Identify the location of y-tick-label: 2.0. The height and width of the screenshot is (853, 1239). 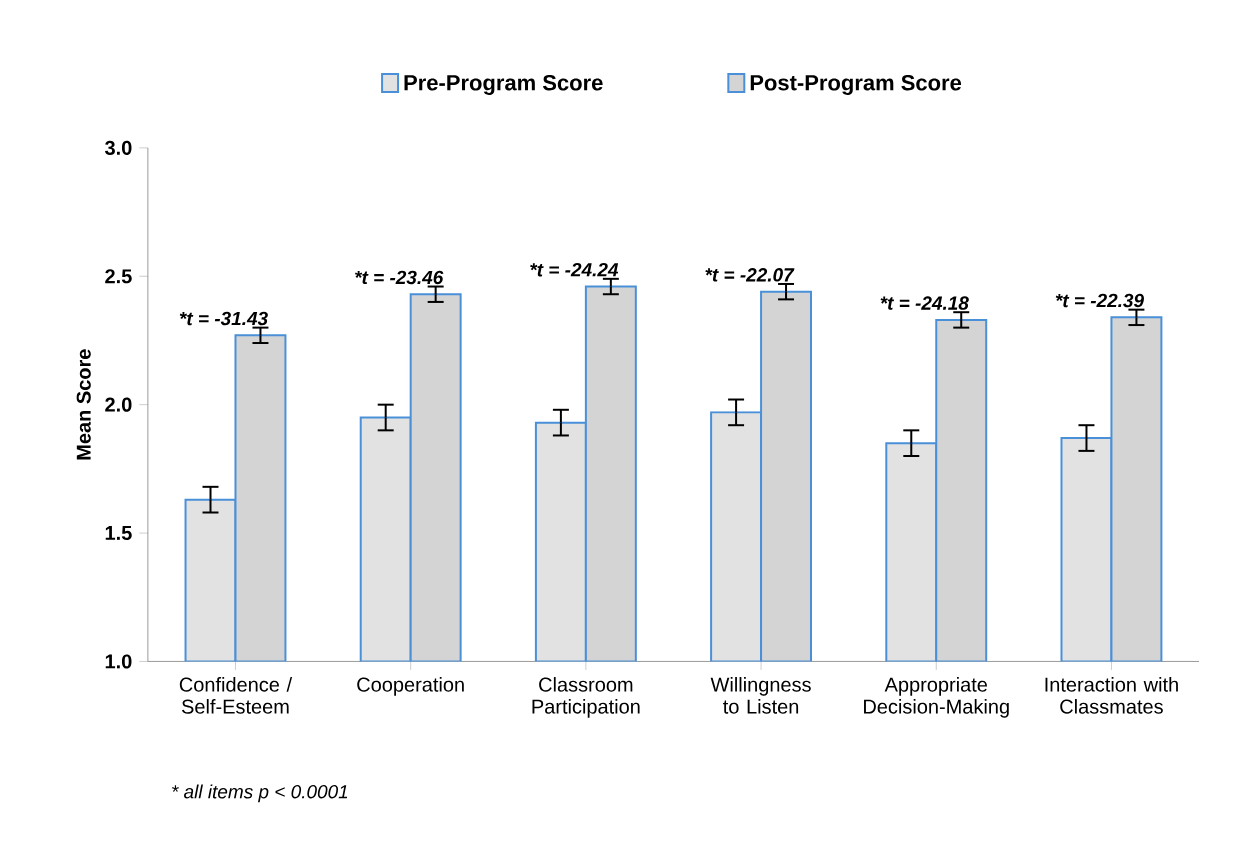
(118, 404).